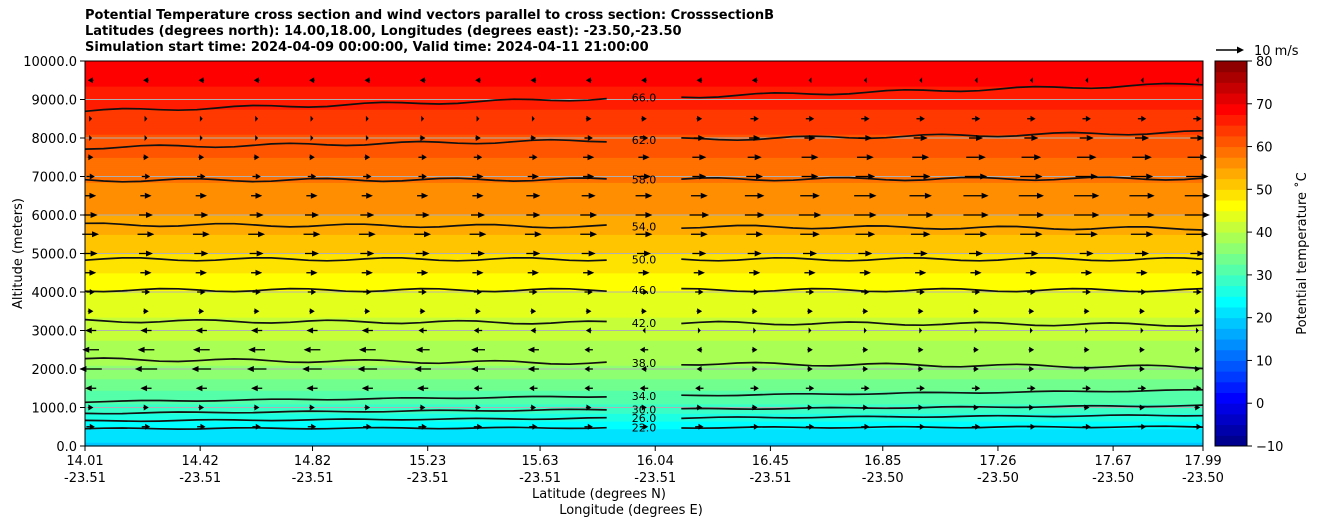  I want to click on y-tick-label: 8000.0, so click(55, 139).